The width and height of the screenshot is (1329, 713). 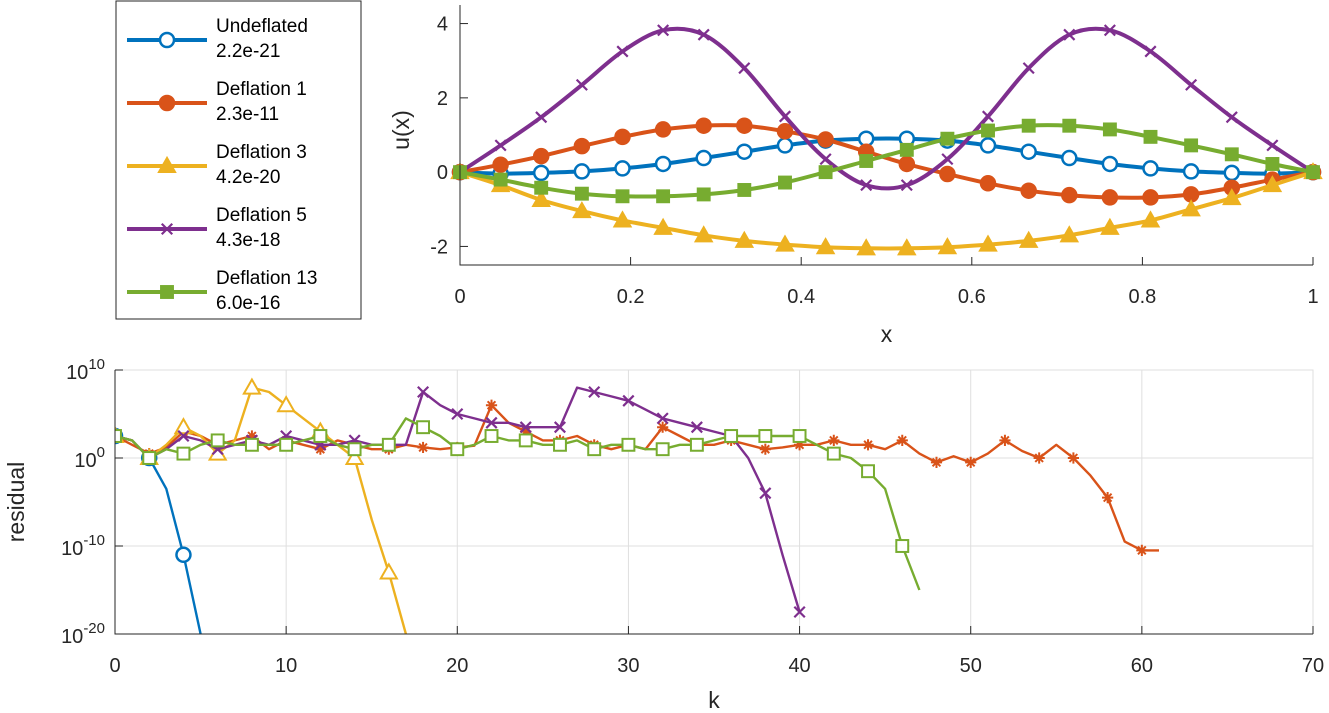 I want to click on legend-residual-deflation-5: 4.3e-18, so click(x=248, y=240).